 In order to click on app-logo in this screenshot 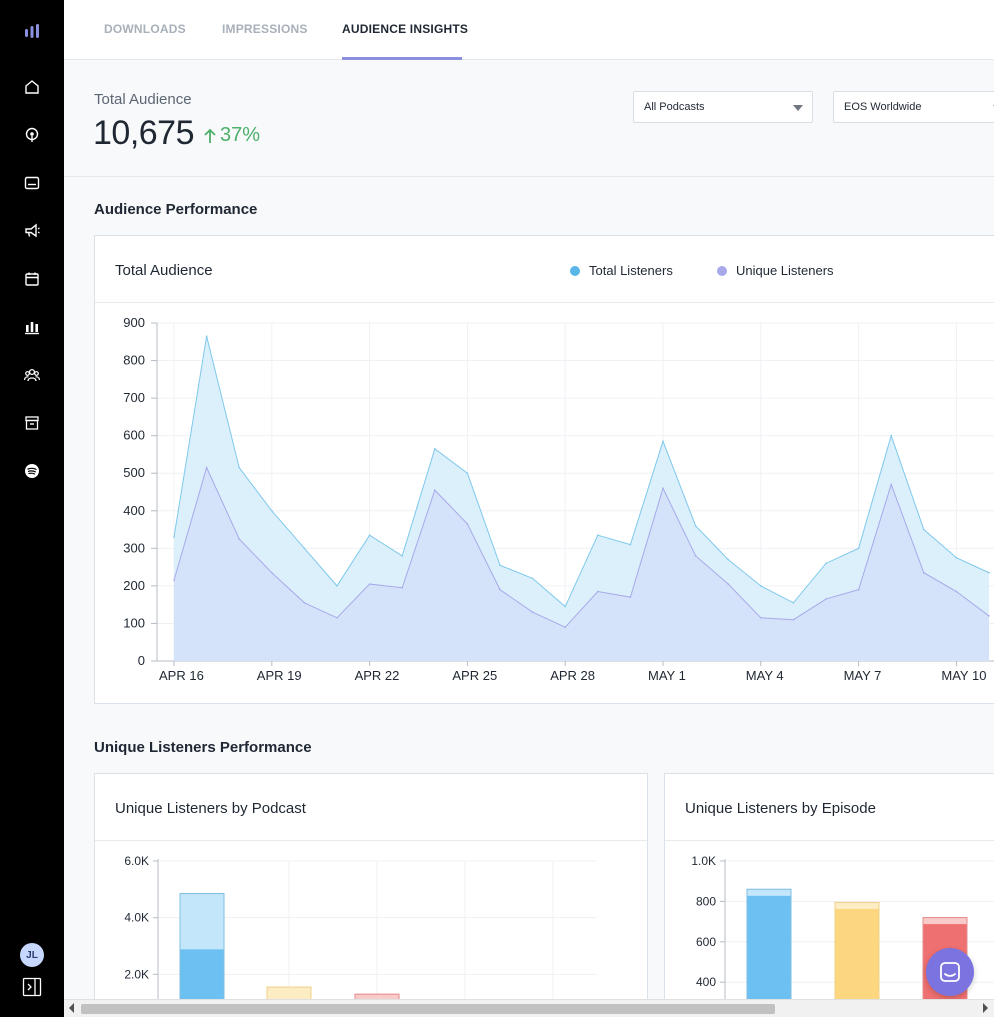, I will do `click(32, 32)`.